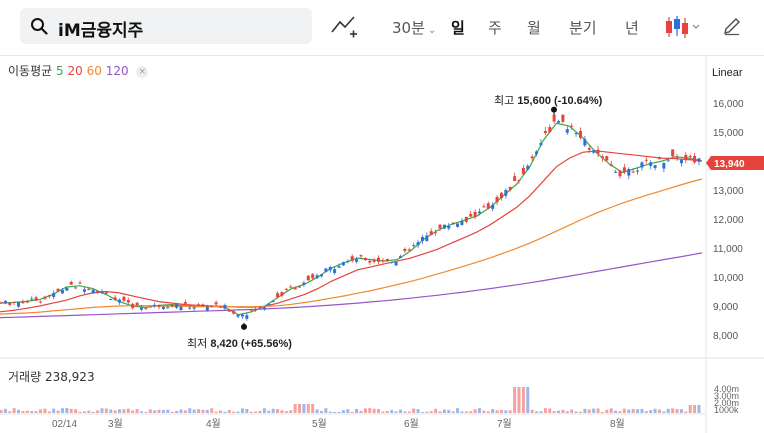 The image size is (764, 433). Describe the element at coordinates (727, 73) in the screenshot. I see `scale-type-toggle: Linear` at that location.